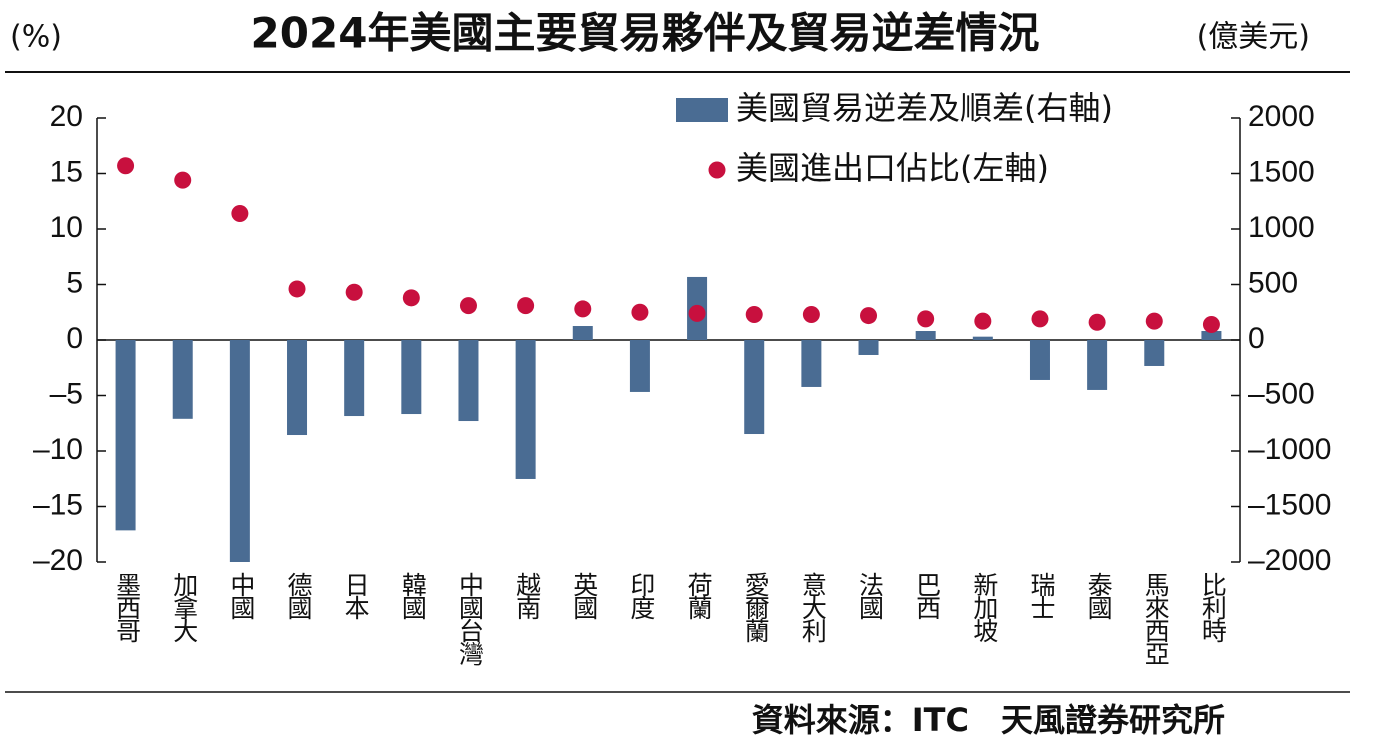 The width and height of the screenshot is (1396, 746). I want to click on x-tick-label: 中國, so click(241, 596).